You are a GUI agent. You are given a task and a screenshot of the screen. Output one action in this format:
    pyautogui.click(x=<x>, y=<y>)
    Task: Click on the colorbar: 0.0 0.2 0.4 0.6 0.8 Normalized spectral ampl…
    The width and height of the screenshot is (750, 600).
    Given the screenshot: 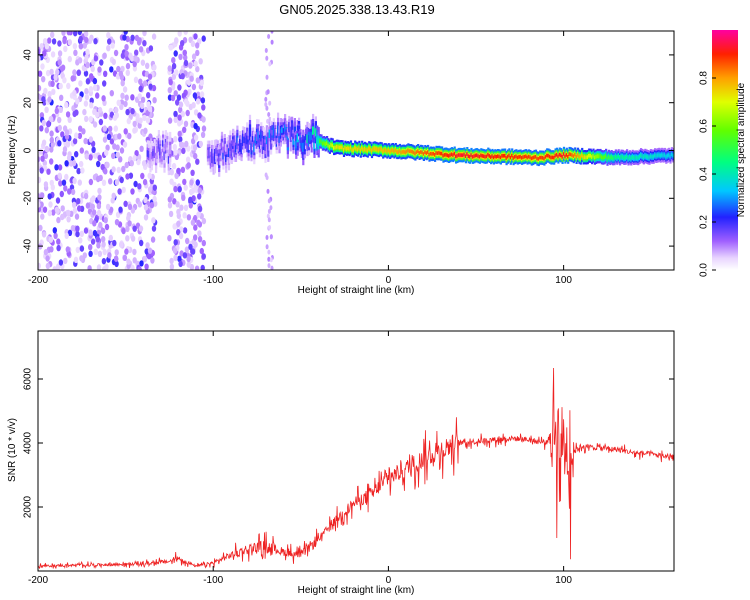 What is the action you would take?
    pyautogui.click(x=723, y=153)
    